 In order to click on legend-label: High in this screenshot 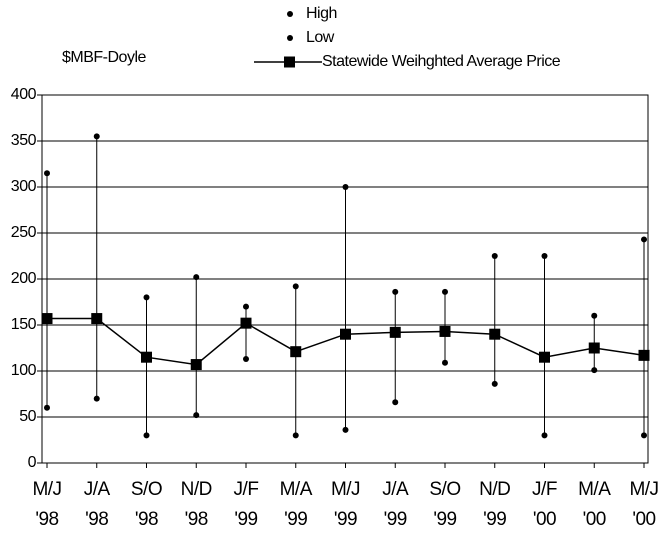, I will do `click(321, 13)`.